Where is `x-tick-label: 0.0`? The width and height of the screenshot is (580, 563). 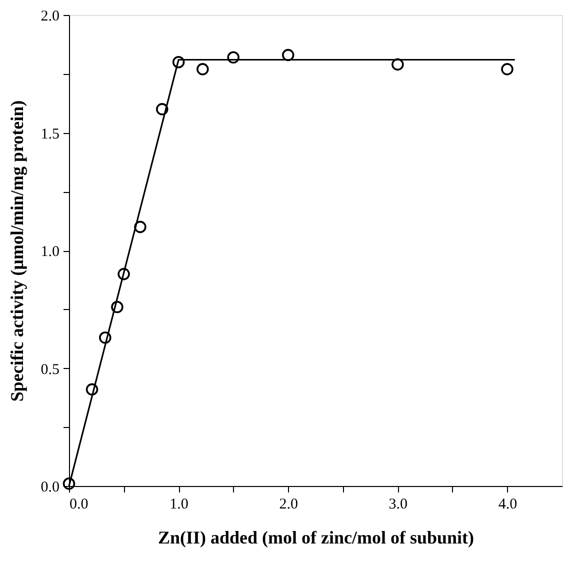 x-tick-label: 0.0 is located at coordinates (79, 504).